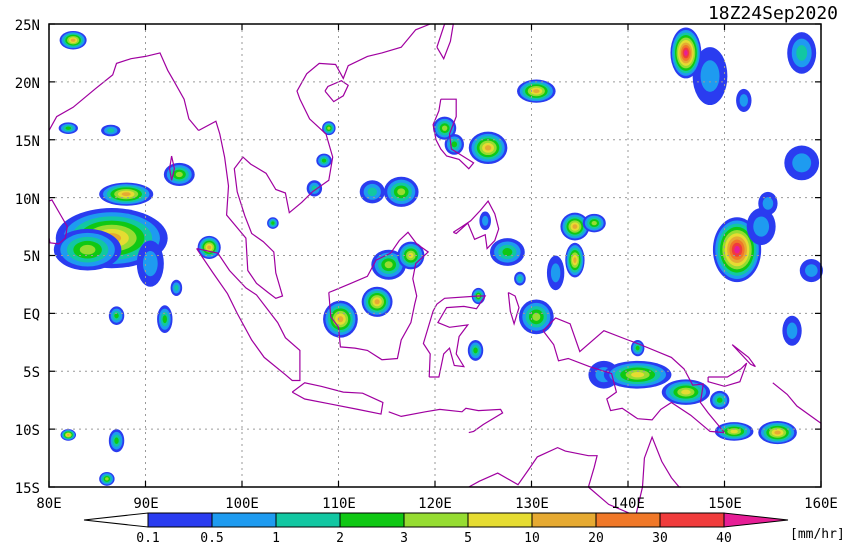 The width and height of the screenshot is (864, 544). What do you see at coordinates (660, 537) in the screenshot?
I see `colorbar-label-30: 30` at bounding box center [660, 537].